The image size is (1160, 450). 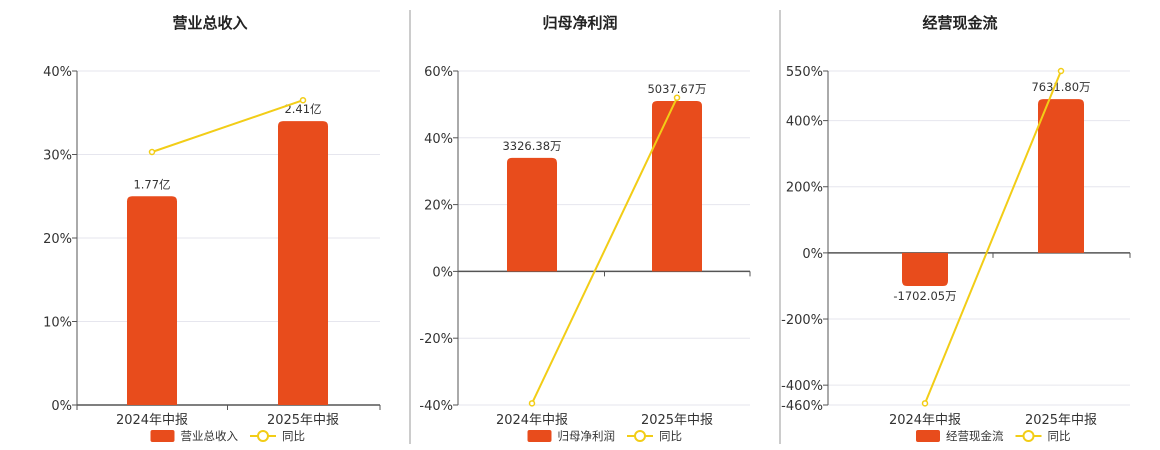 What do you see at coordinates (57, 323) in the screenshot?
I see `y-tick-label: 10%` at bounding box center [57, 323].